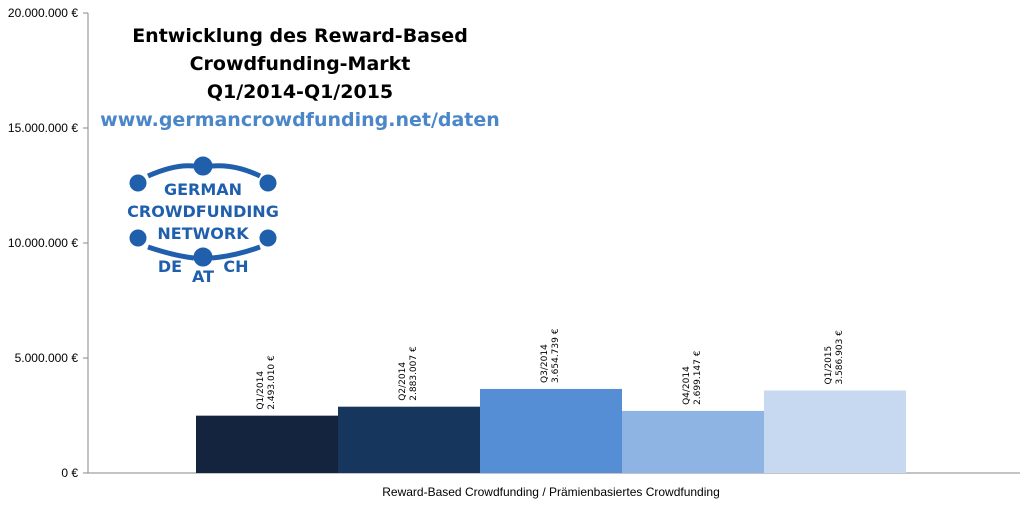 This screenshot has width=1024, height=505. Describe the element at coordinates (693, 441) in the screenshot. I see `bar-Q4-2014` at that location.